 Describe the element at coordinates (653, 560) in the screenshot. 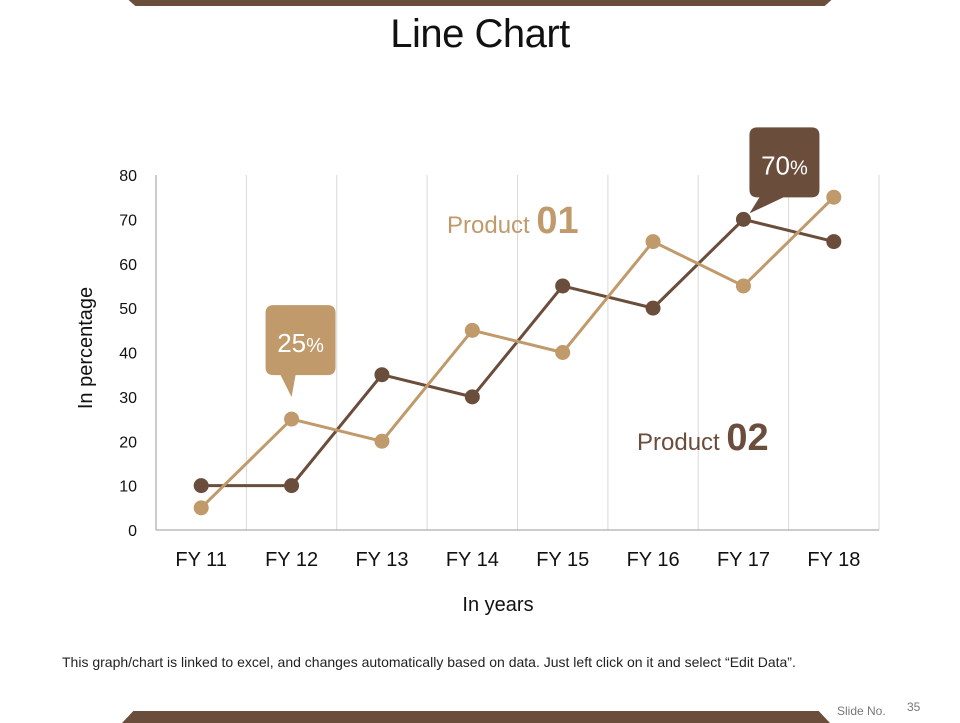

I see `x-tick-label: FY 16` at that location.